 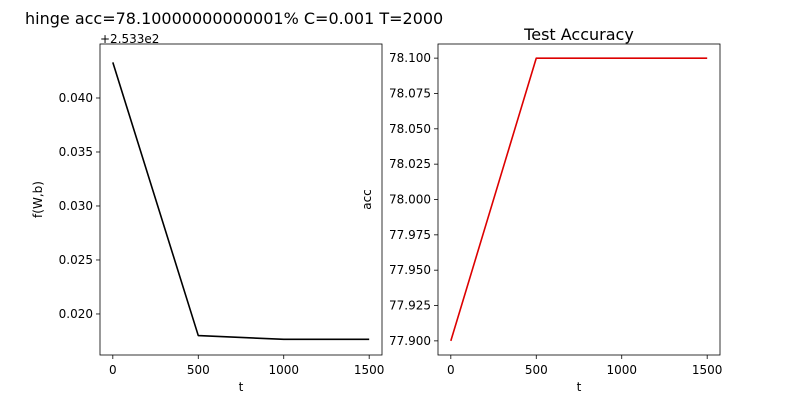 What do you see at coordinates (76, 152) in the screenshot?
I see `y-tick-label: 0.035` at bounding box center [76, 152].